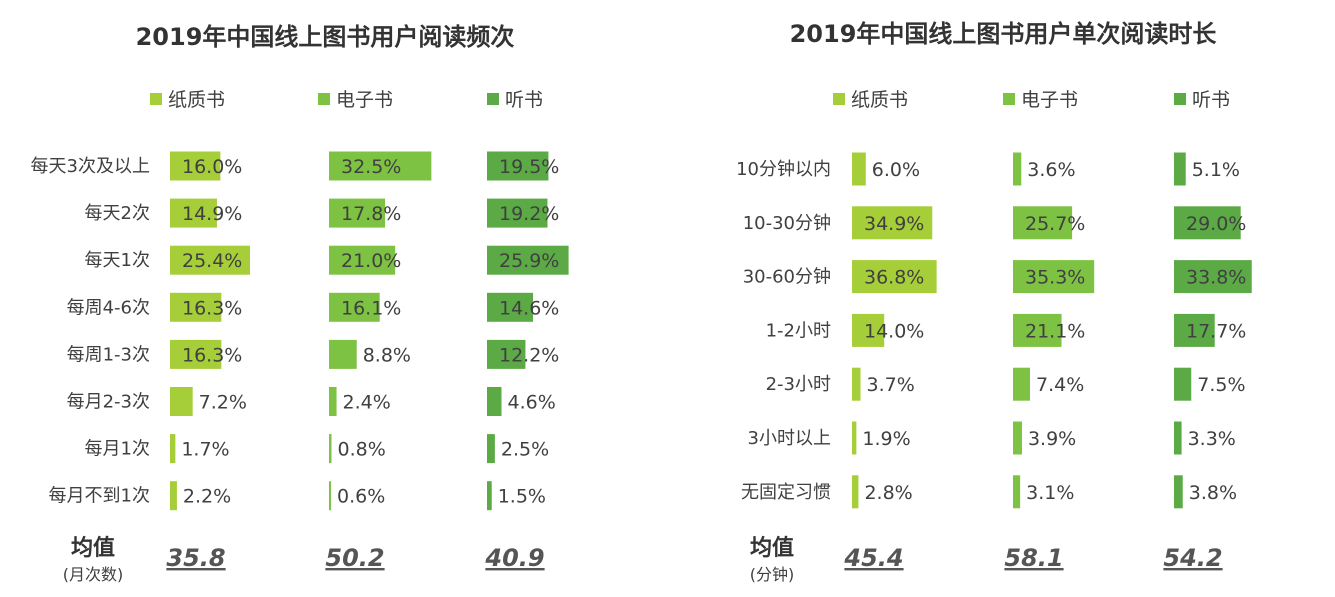 This screenshot has height=597, width=1335. What do you see at coordinates (223, 403) in the screenshot?
I see `chart-1-data-label-paper: 7.2%` at bounding box center [223, 403].